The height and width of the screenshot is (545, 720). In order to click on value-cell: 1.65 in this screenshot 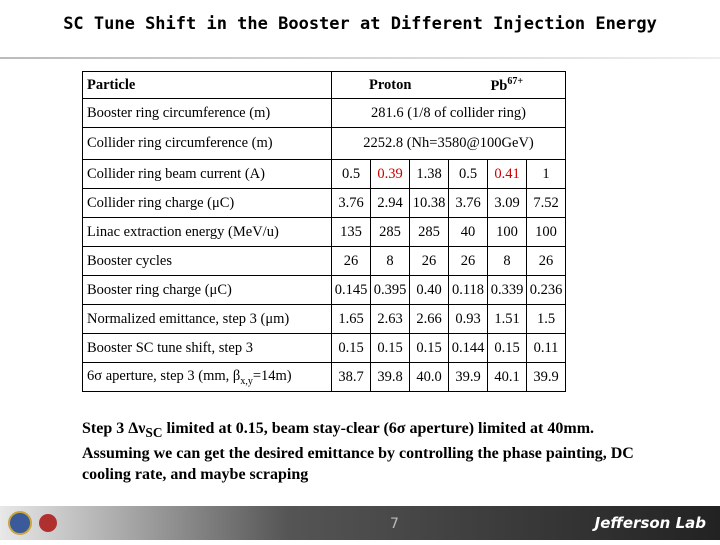, I will do `click(351, 319)`.